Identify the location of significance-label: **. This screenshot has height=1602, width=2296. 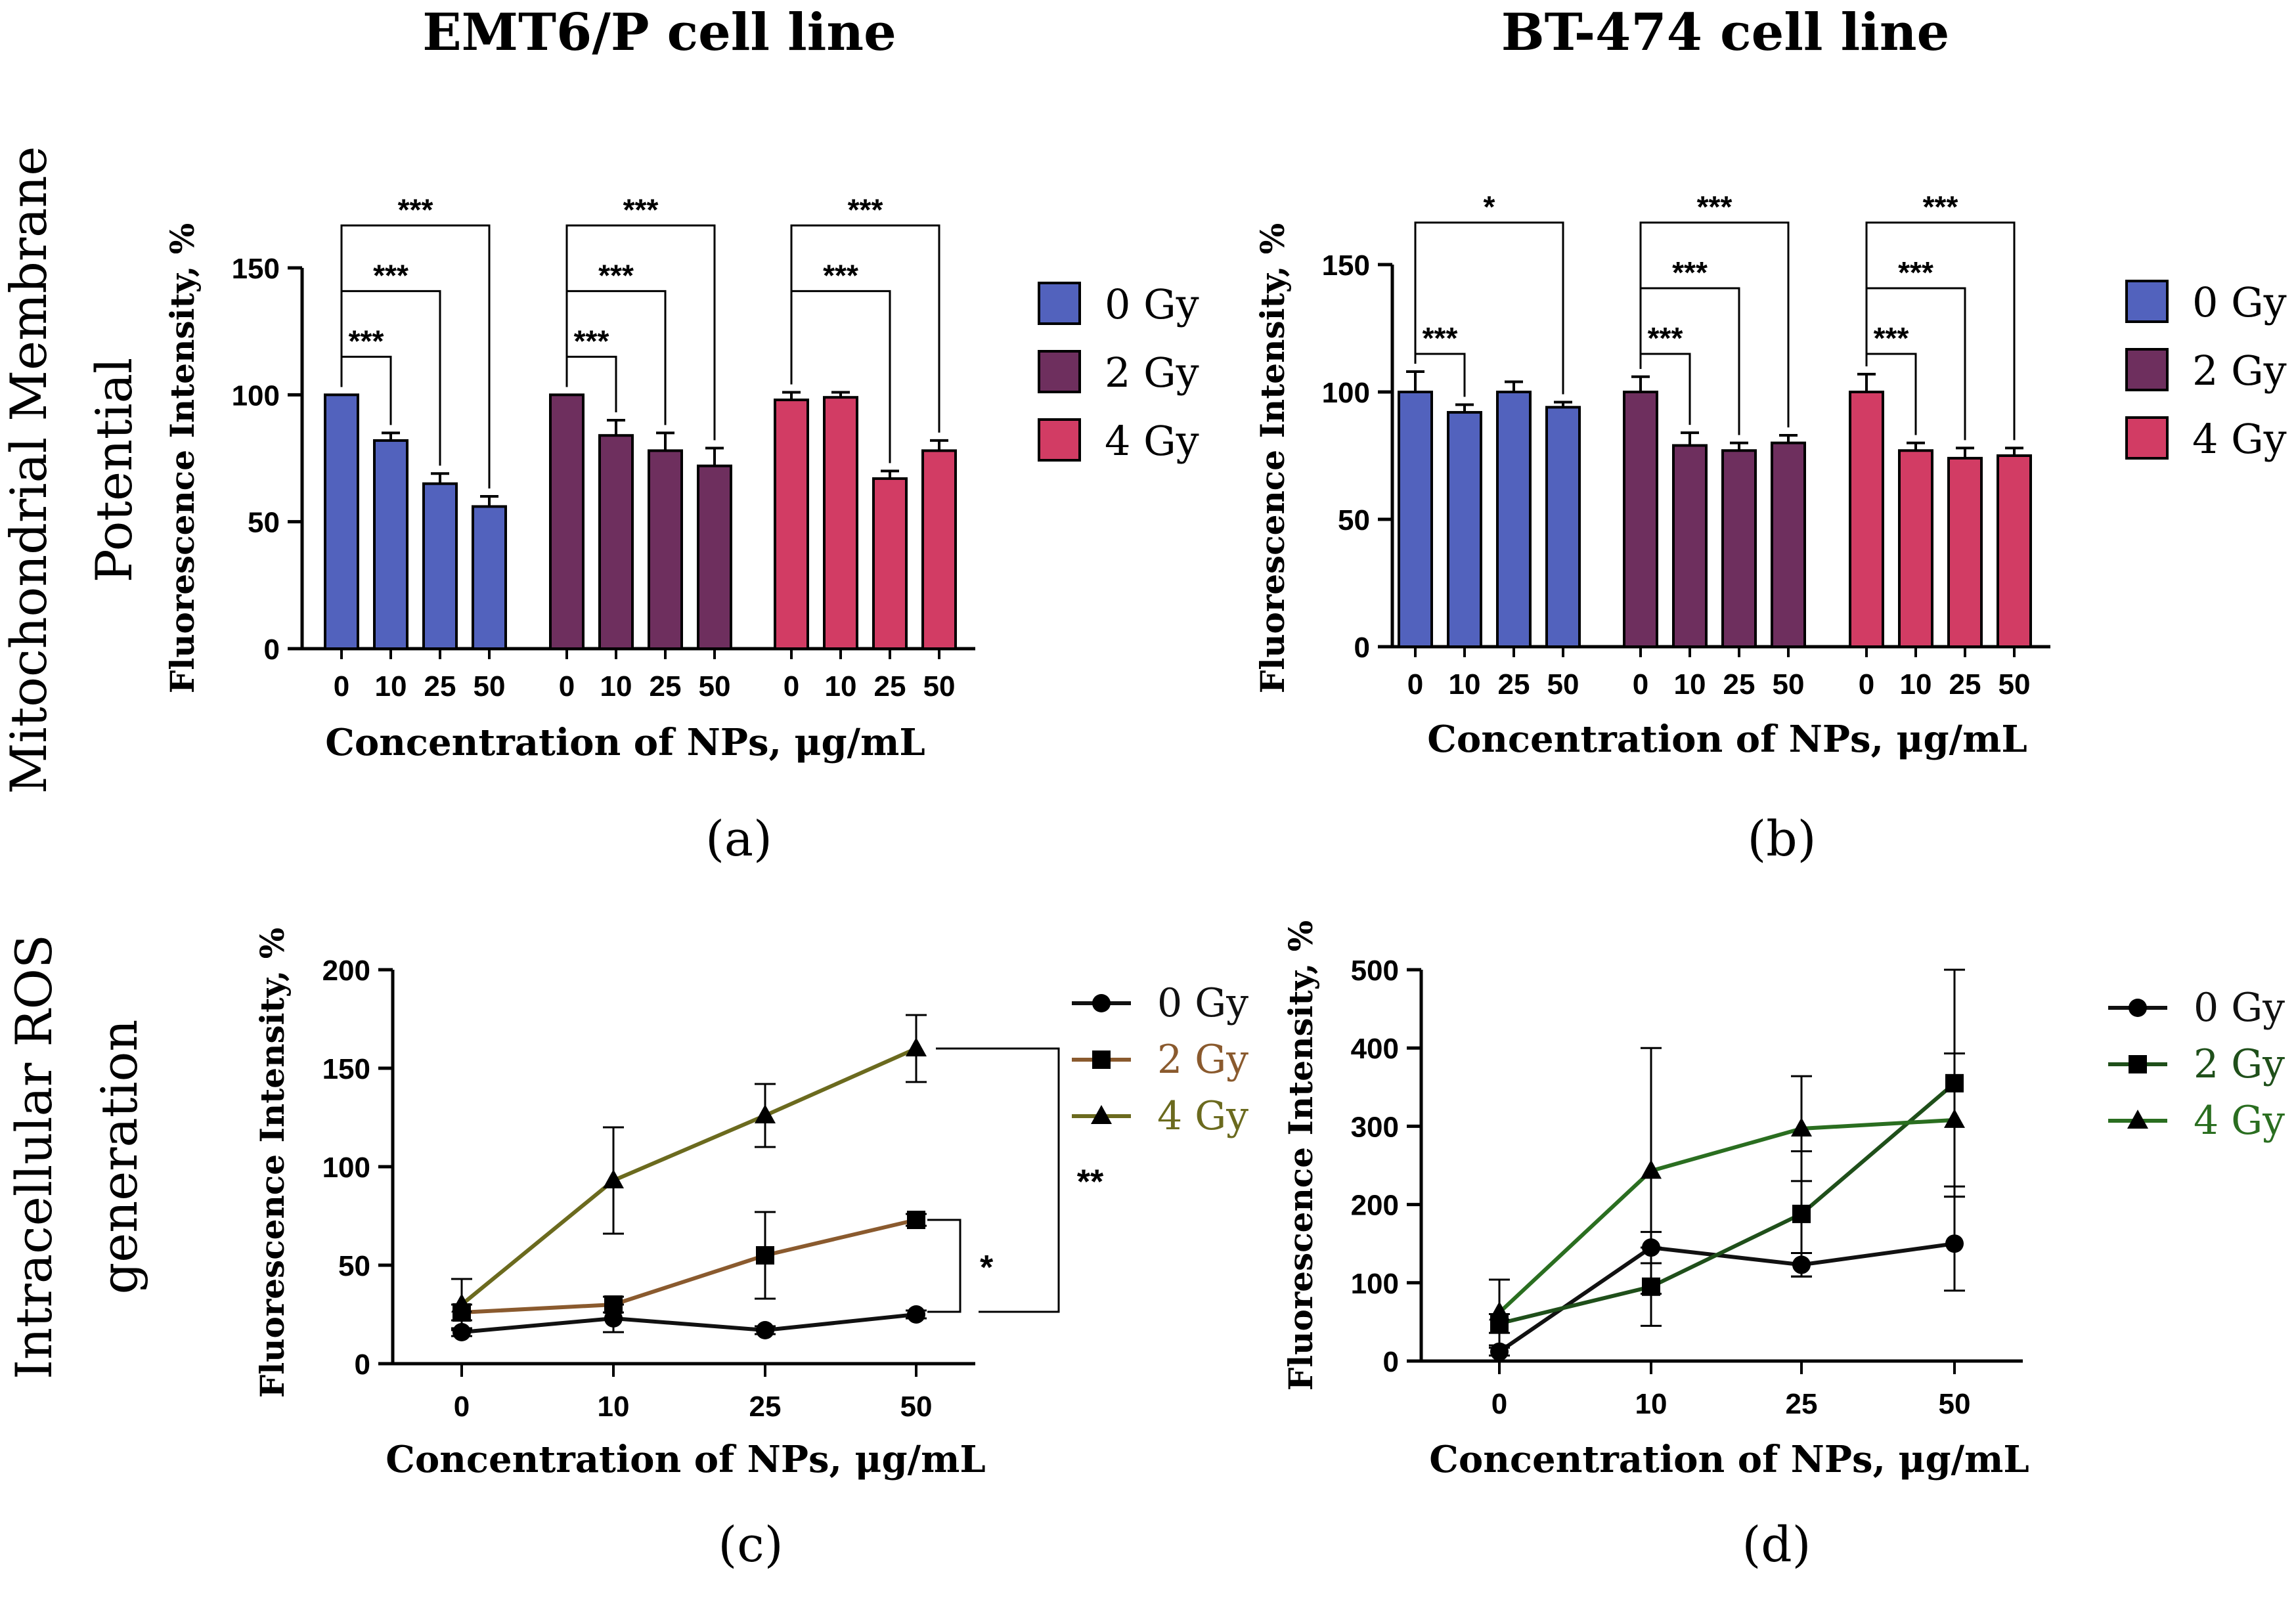
(1090, 1182).